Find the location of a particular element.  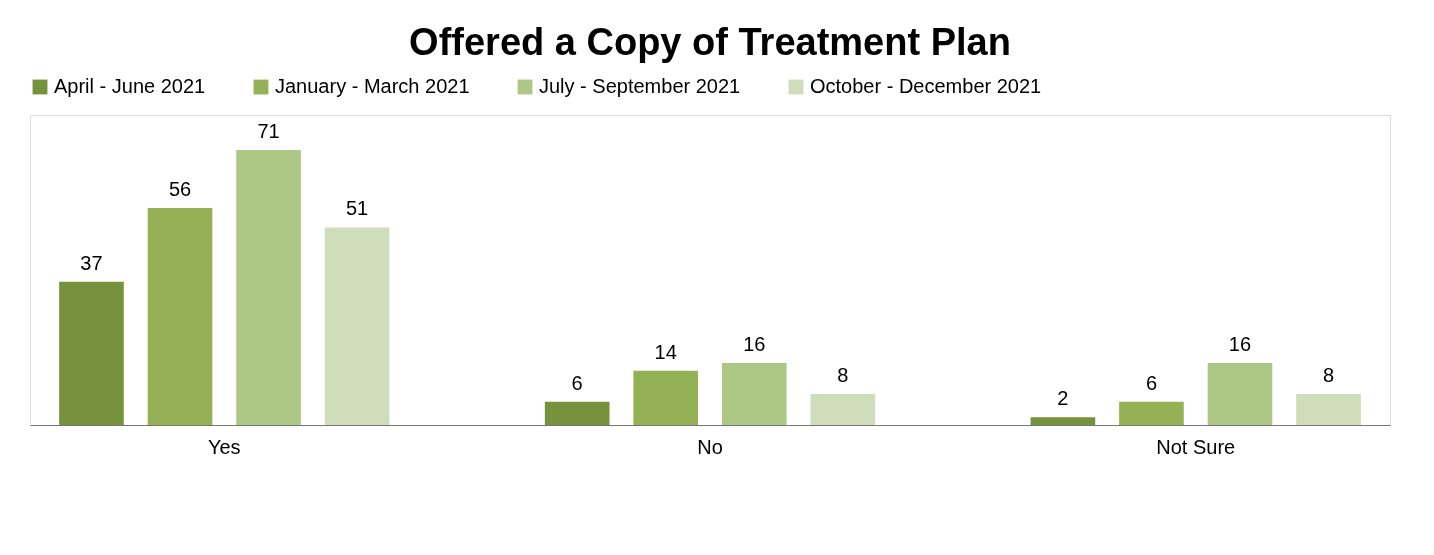

legend-label: January - March 2021 is located at coordinates (372, 86).